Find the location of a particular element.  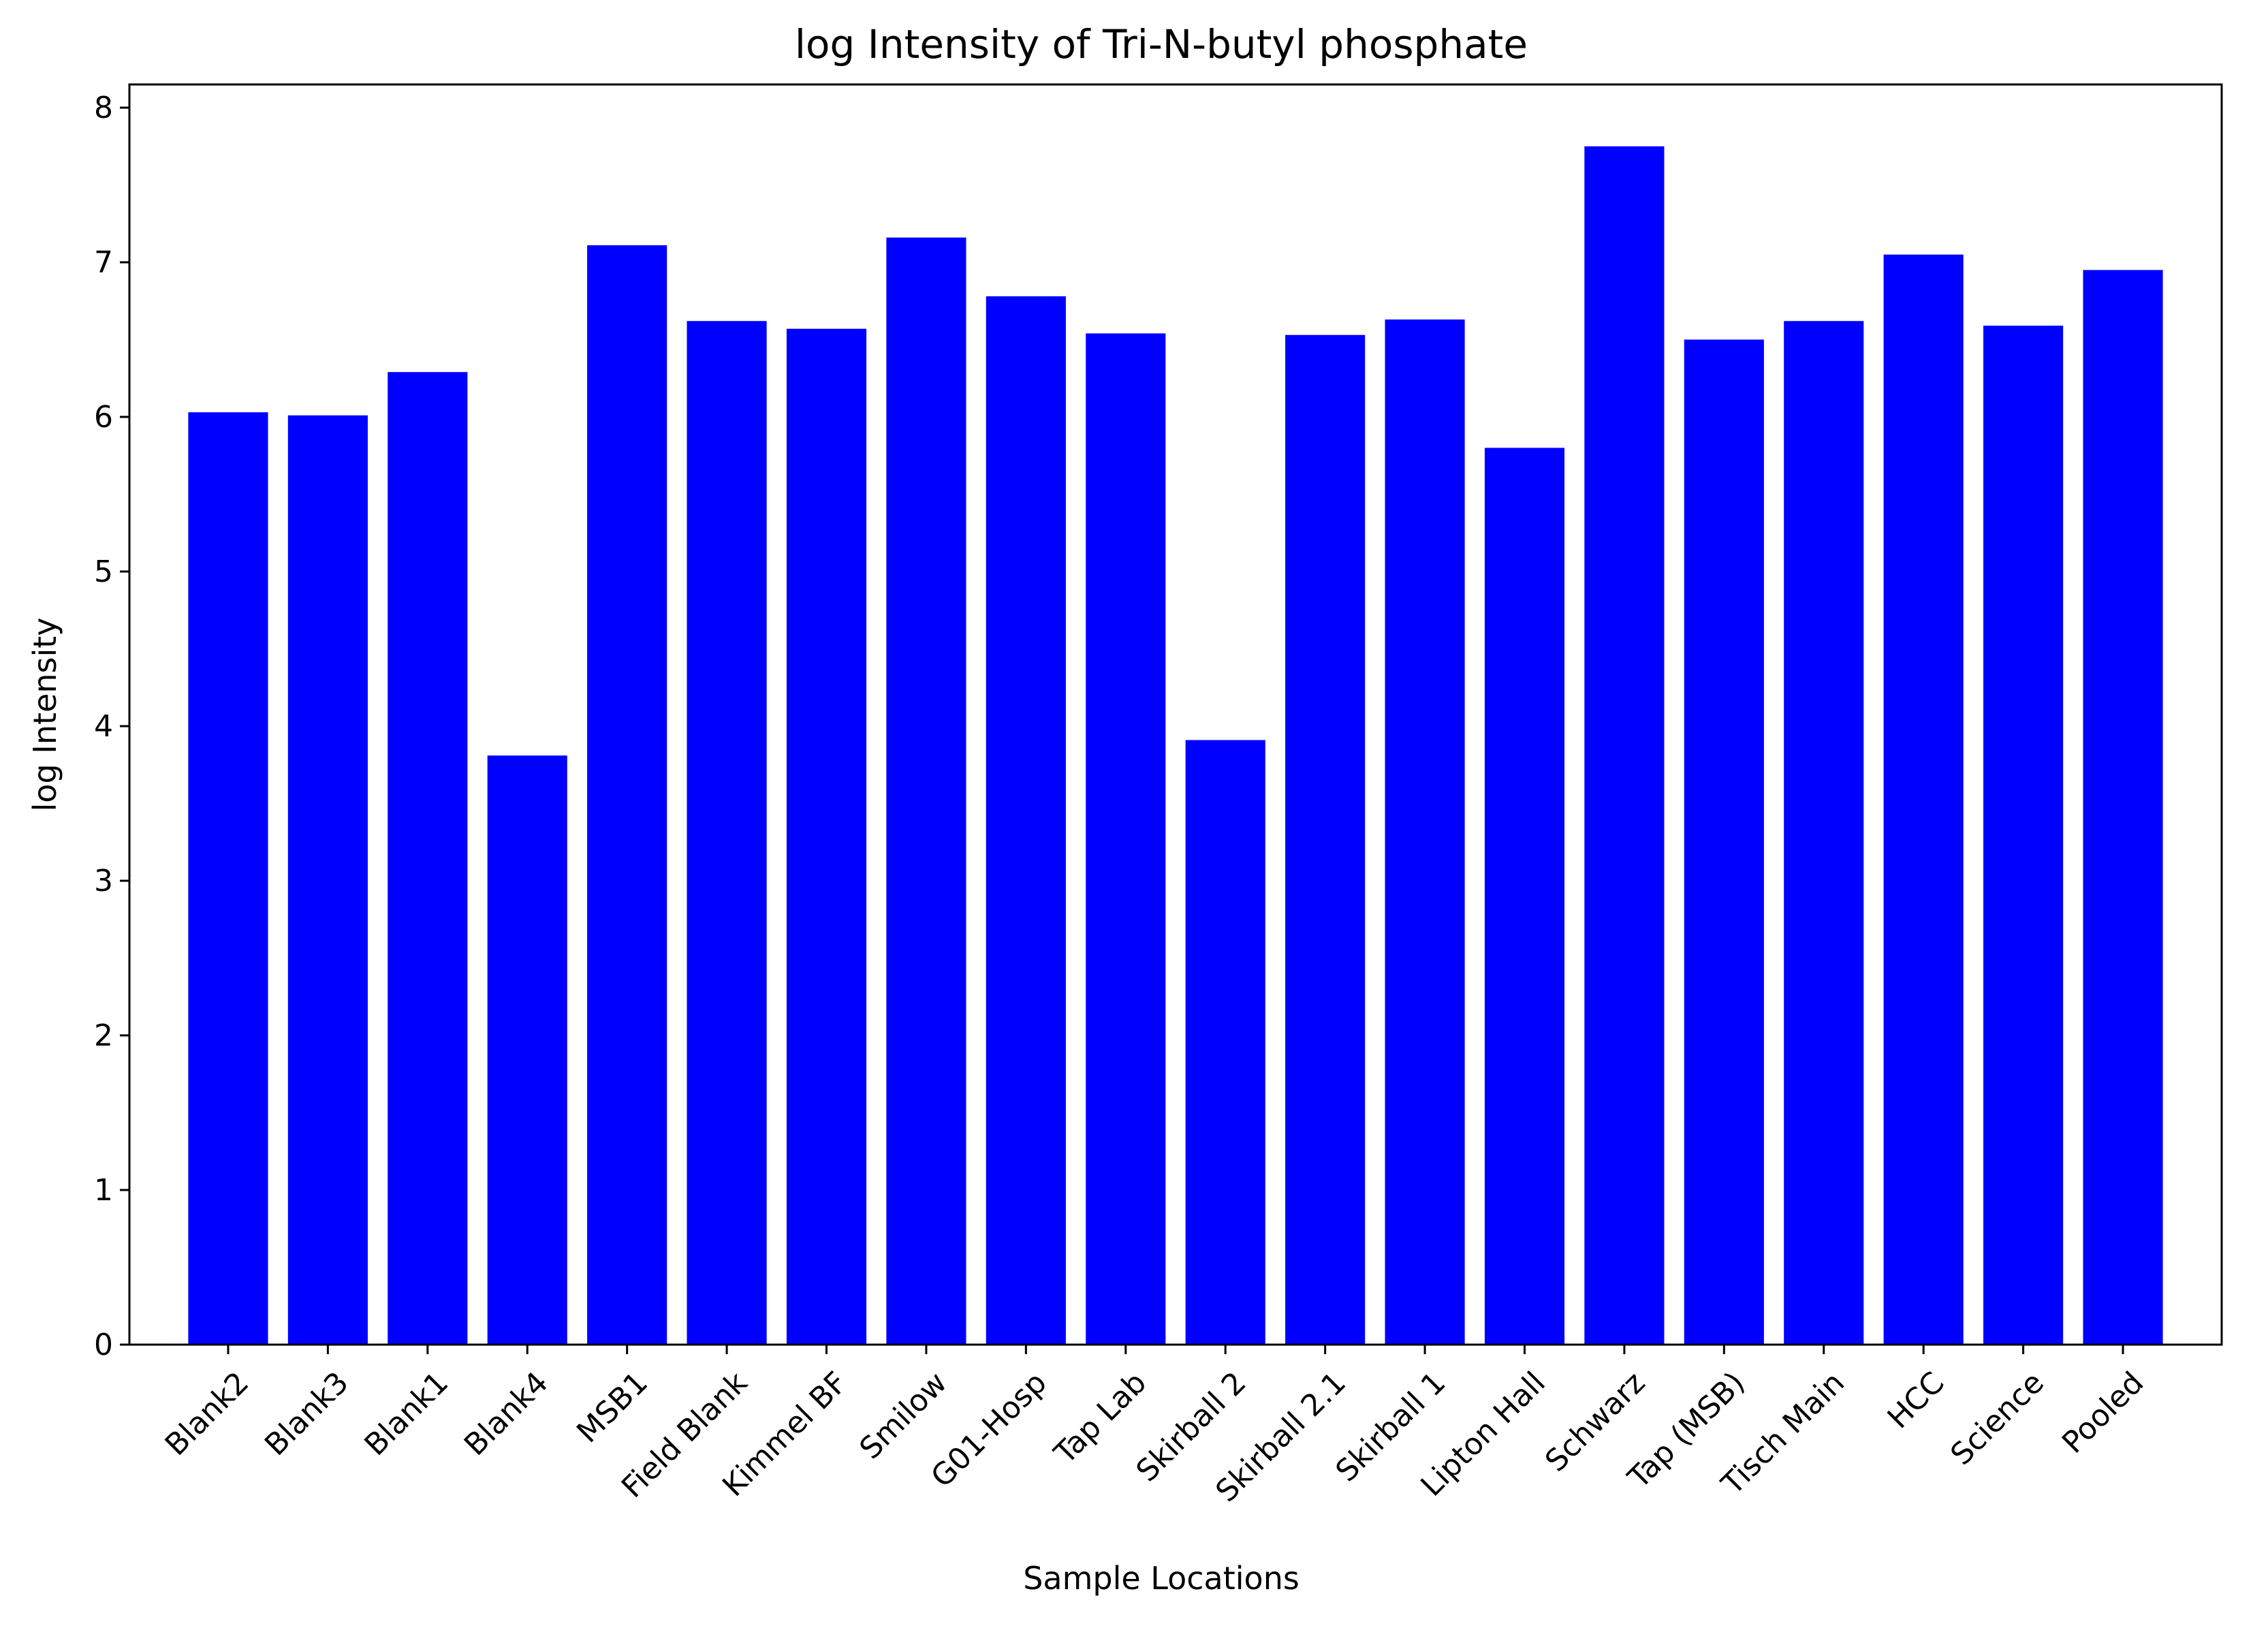

x-axis-title: Sample Locations is located at coordinates (1161, 1578).